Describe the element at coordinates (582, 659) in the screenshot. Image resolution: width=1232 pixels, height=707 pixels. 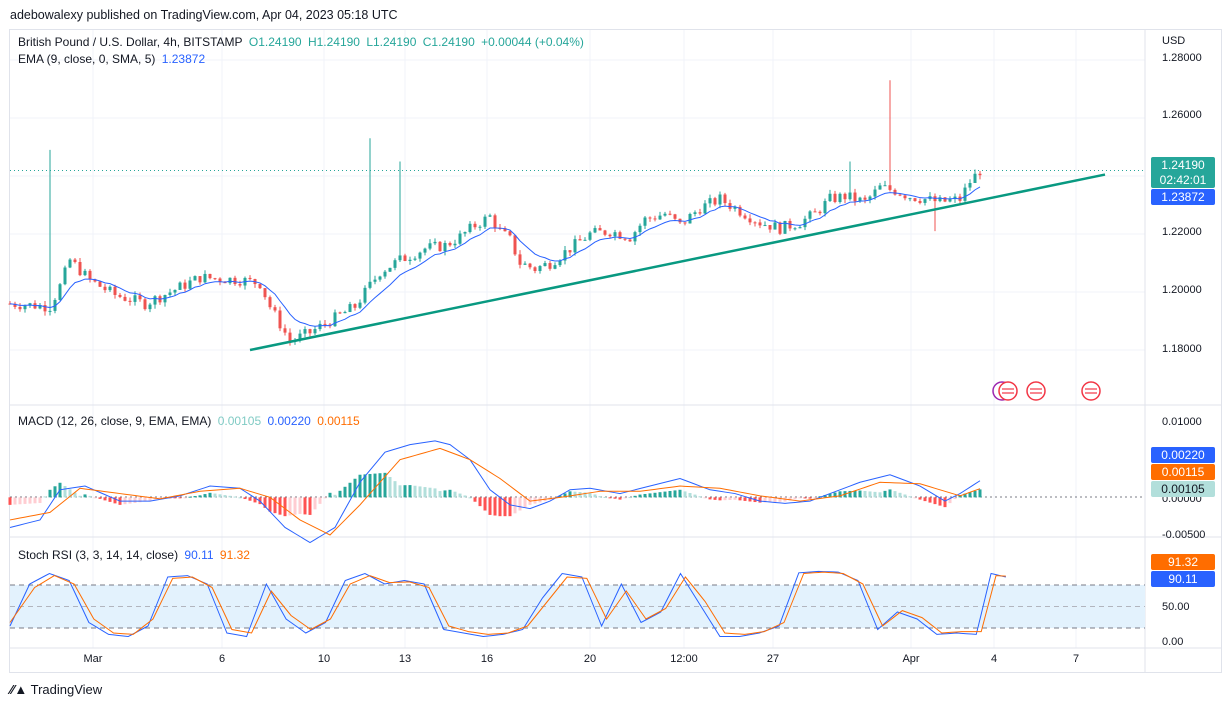
I see `time-axis: Mar 6 10 13 16 20 12:00 27 Apr 4 7` at that location.